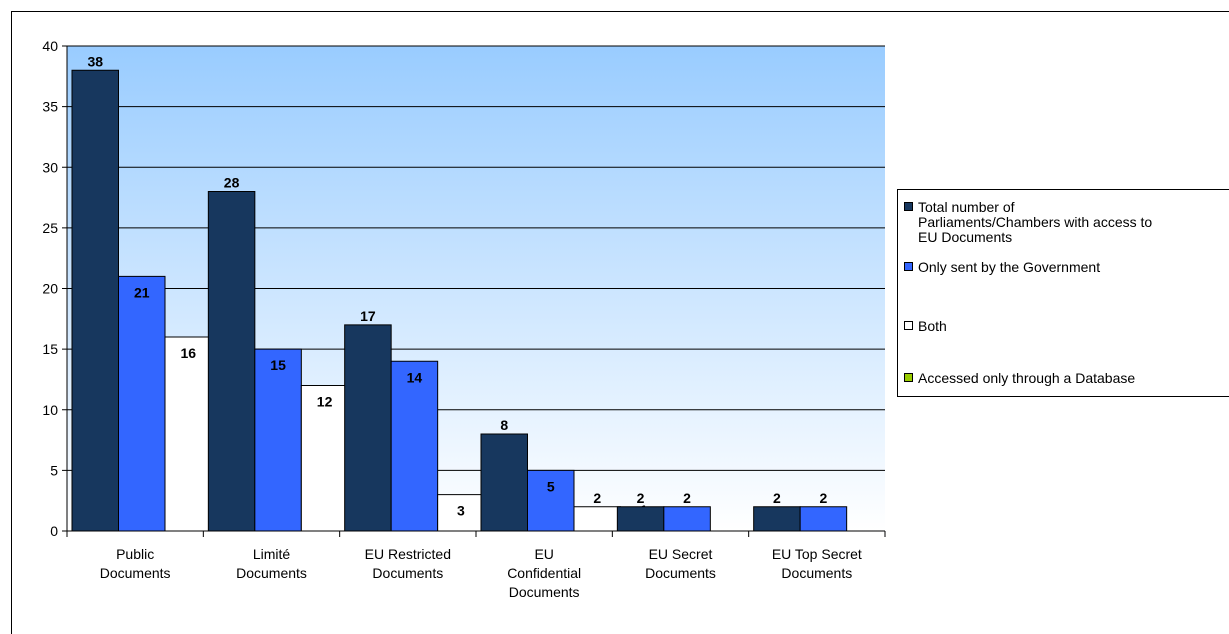 This screenshot has height=634, width=1229. What do you see at coordinates (415, 377) in the screenshot?
I see `data-label: 14` at bounding box center [415, 377].